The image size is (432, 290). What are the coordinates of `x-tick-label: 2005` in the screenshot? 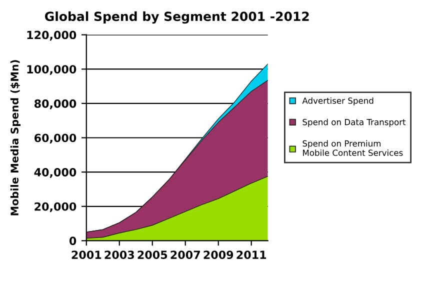 It's located at (153, 255).